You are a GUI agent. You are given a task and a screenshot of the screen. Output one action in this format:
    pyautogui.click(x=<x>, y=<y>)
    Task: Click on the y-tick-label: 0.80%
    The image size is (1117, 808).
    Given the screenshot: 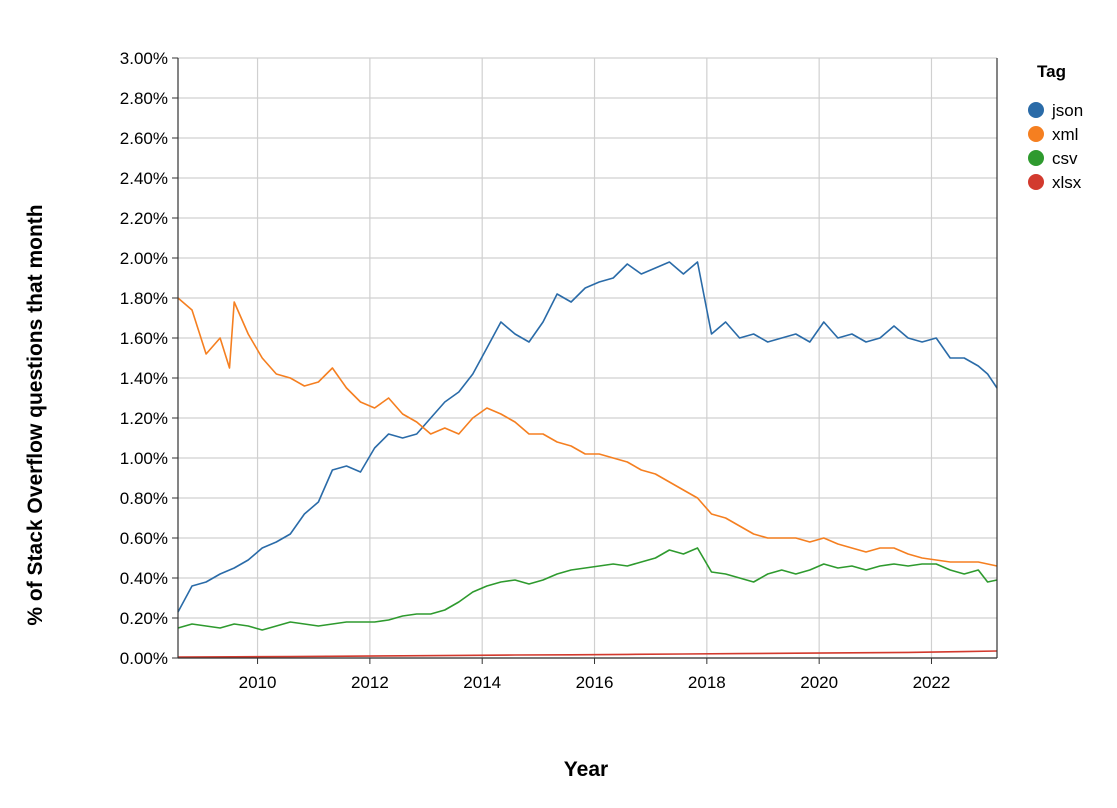 What is the action you would take?
    pyautogui.click(x=144, y=498)
    